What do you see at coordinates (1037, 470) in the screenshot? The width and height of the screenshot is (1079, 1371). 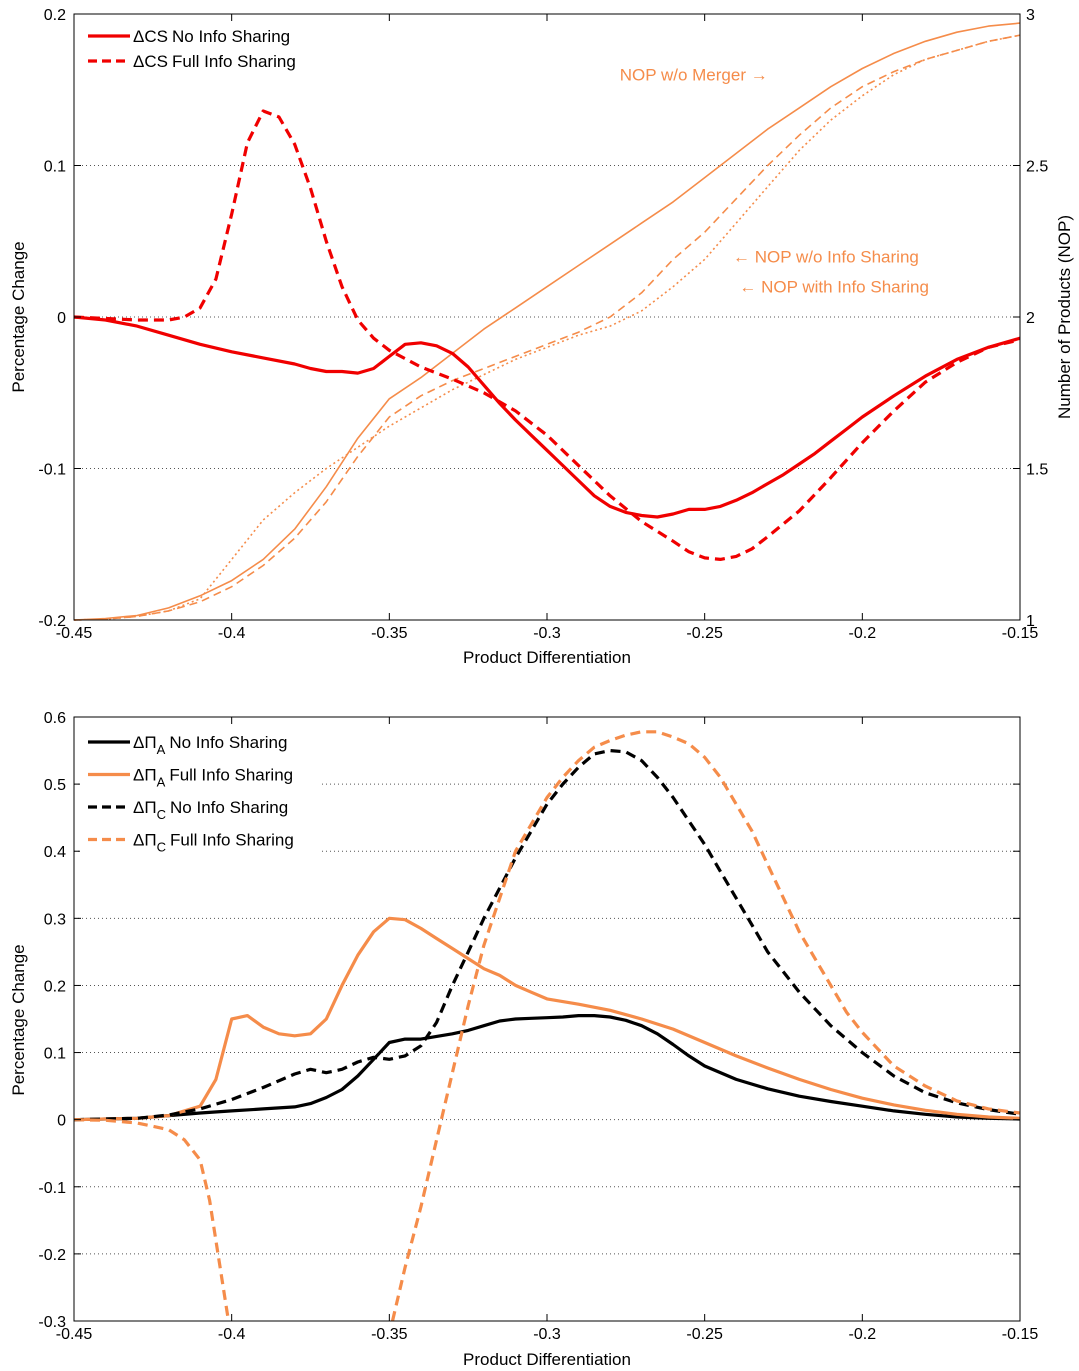 I see `y-right-tick-label: 1.5` at bounding box center [1037, 470].